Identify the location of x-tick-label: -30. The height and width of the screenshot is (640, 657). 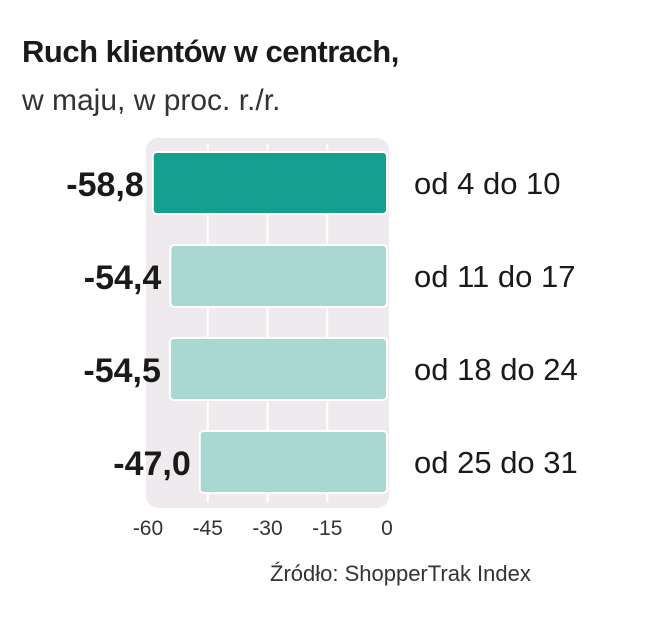
(267, 528).